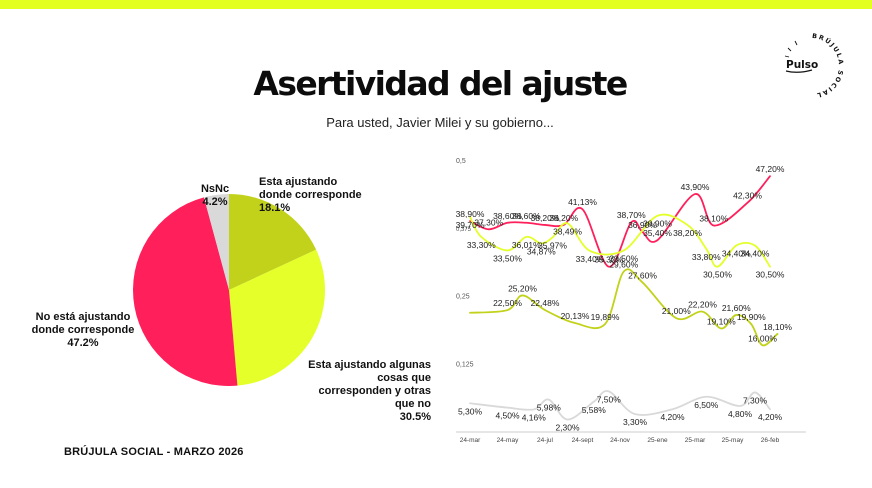  What do you see at coordinates (590, 259) in the screenshot?
I see `data-label: 33,40%` at bounding box center [590, 259].